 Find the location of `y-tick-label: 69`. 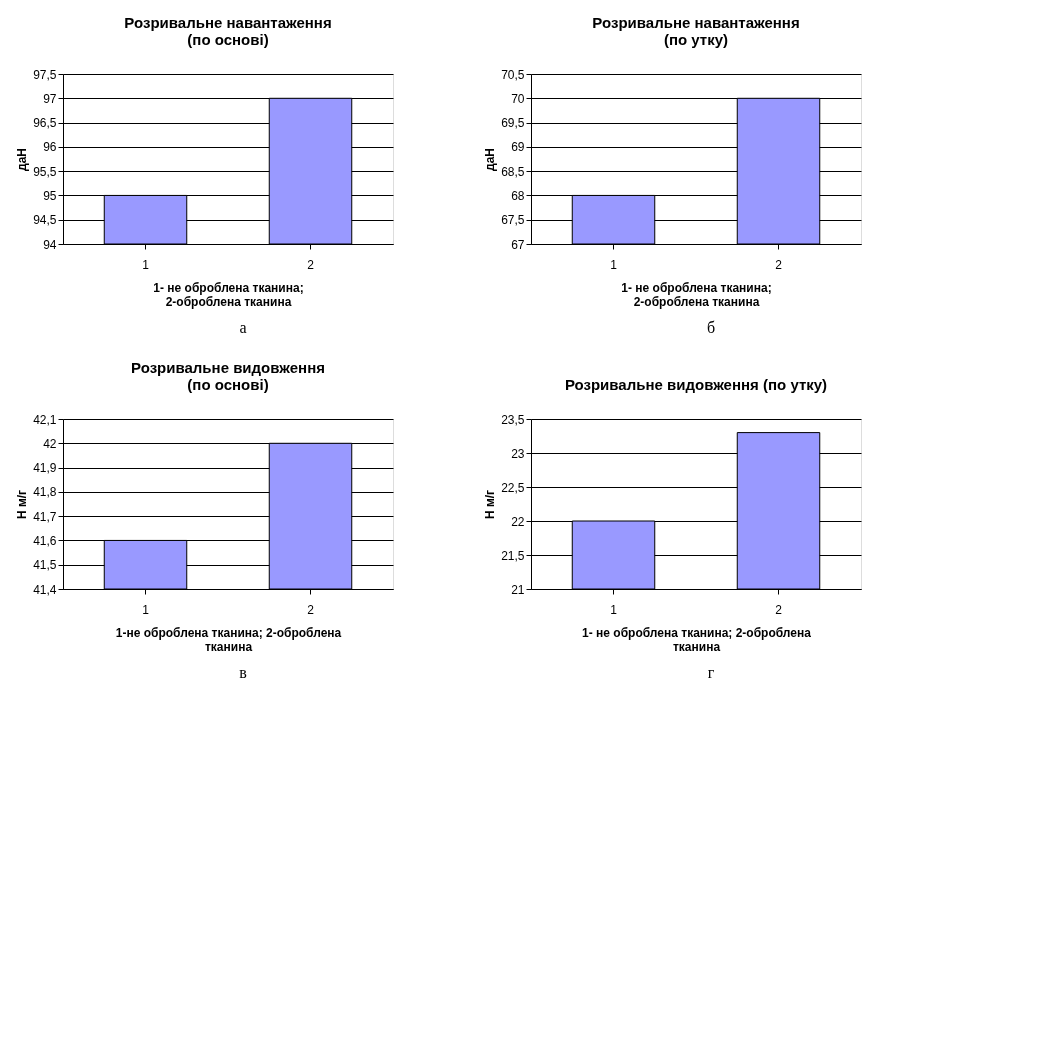

y-tick-label: 69 is located at coordinates (518, 147).